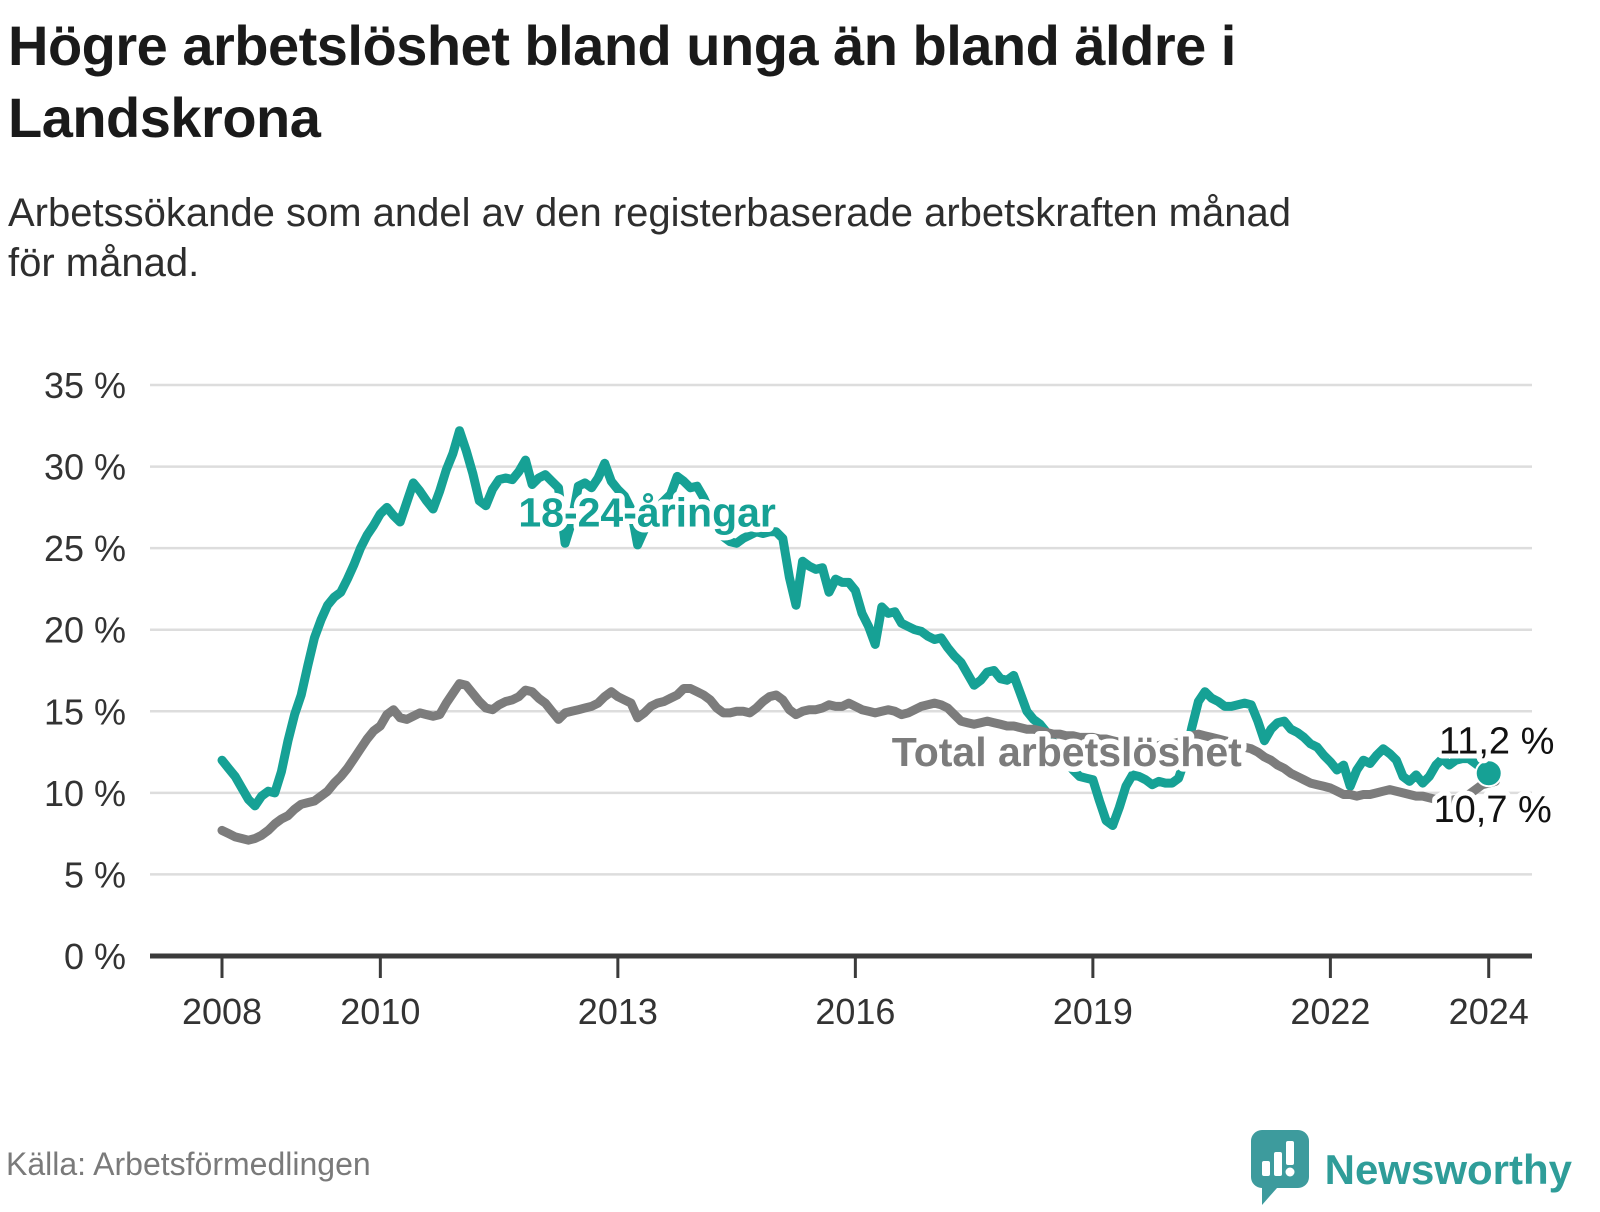  Describe the element at coordinates (188, 1164) in the screenshot. I see `source-note: Källa: Arbetsförmedlingen` at that location.